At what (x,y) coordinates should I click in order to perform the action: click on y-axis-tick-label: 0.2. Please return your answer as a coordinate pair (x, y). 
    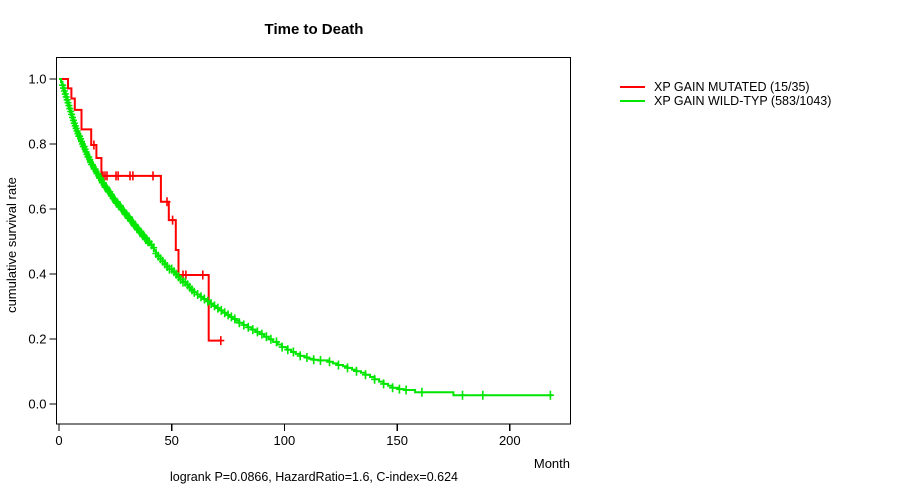
    Looking at the image, I should click on (37, 339).